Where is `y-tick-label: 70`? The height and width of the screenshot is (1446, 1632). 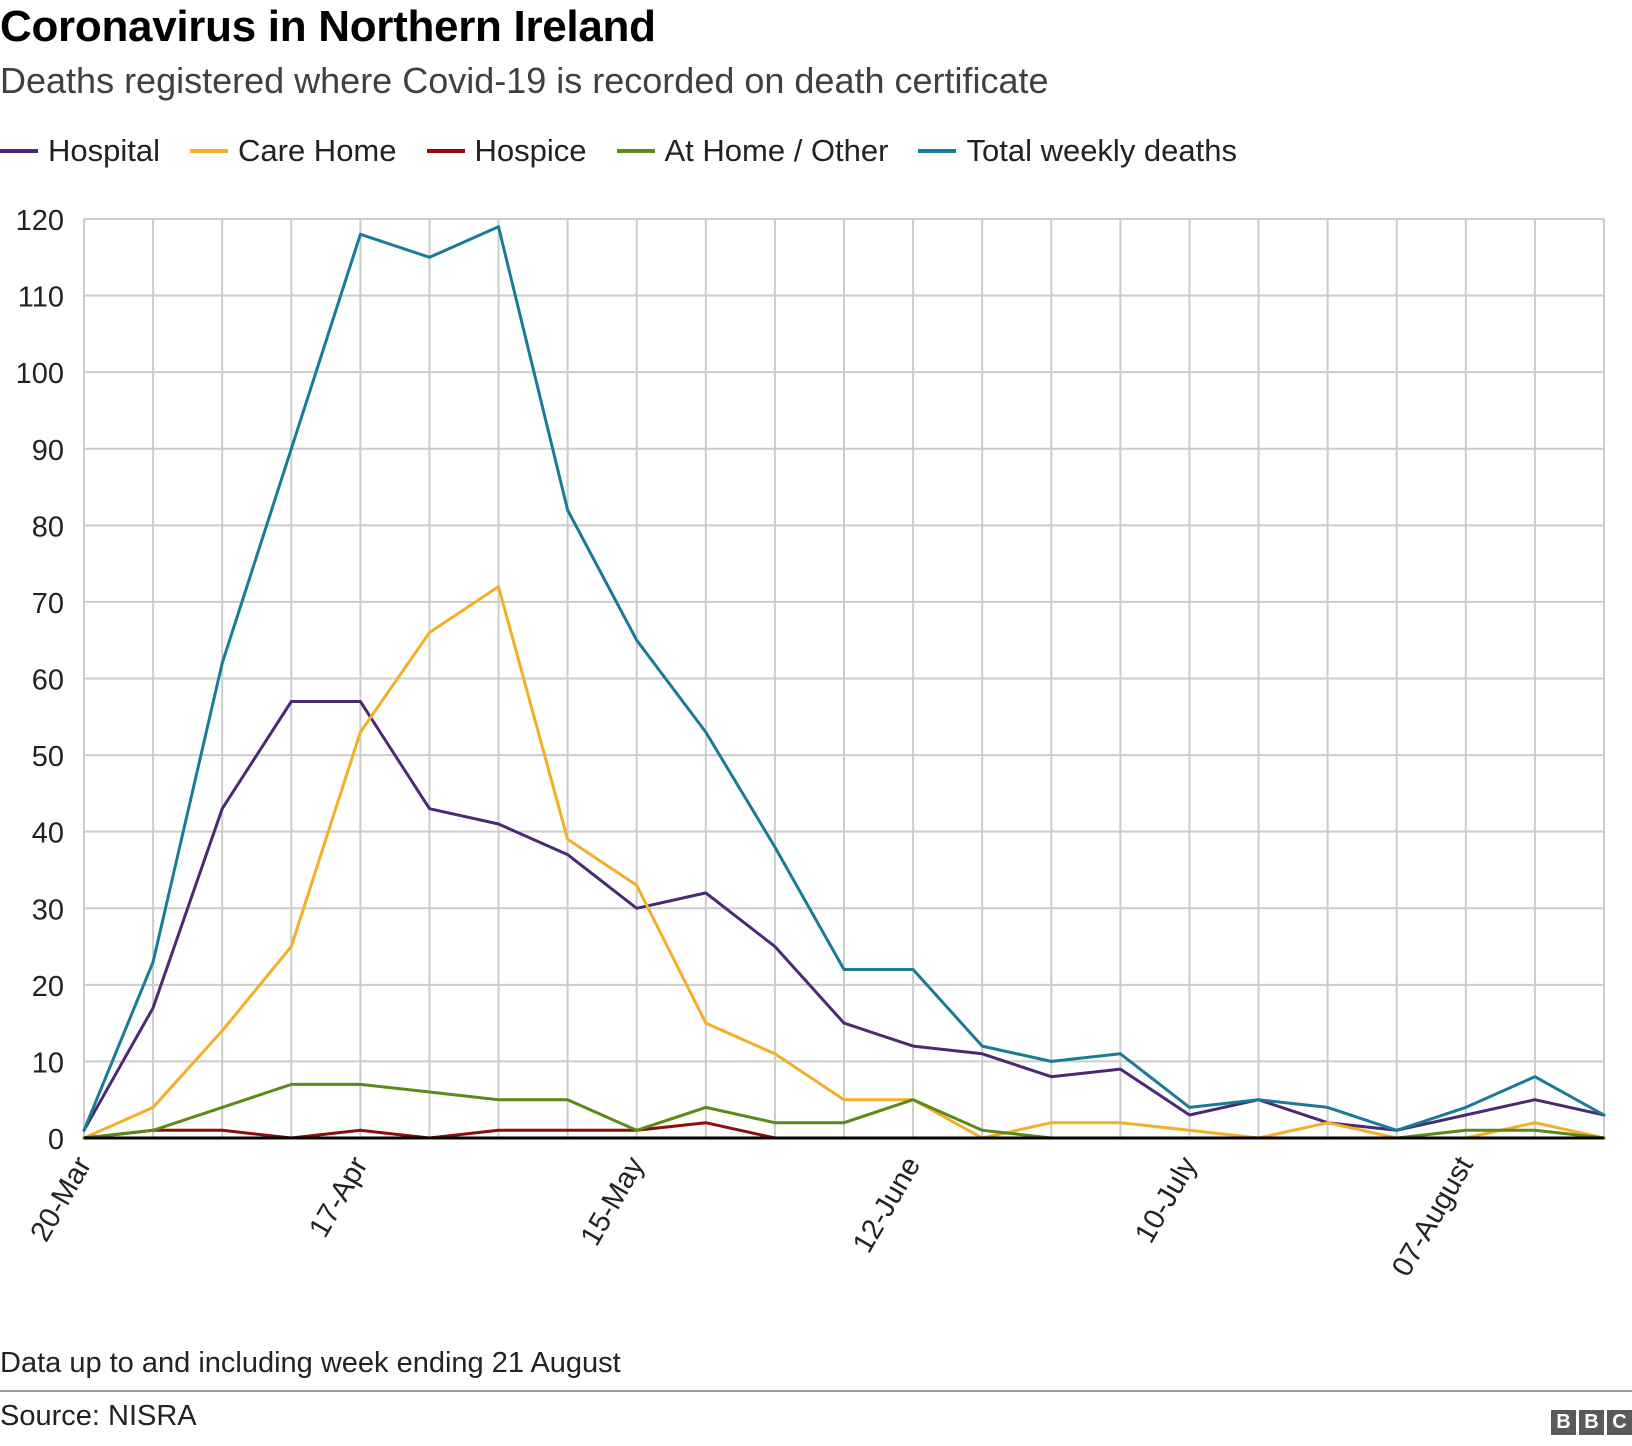
y-tick-label: 70 is located at coordinates (48, 604).